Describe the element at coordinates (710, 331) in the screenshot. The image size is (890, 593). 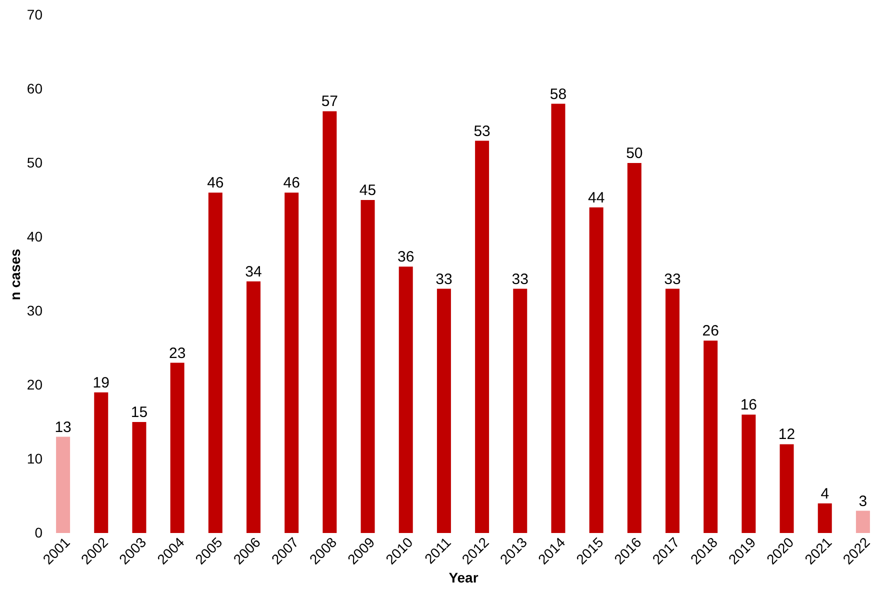
I see `data-label: 26` at that location.